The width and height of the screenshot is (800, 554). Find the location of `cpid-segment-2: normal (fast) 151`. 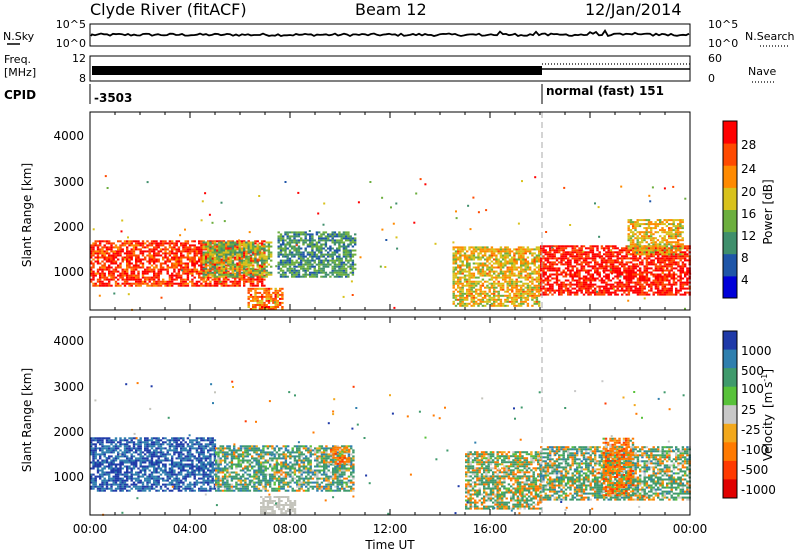

cpid-segment-2: normal (fast) 151 is located at coordinates (605, 91).